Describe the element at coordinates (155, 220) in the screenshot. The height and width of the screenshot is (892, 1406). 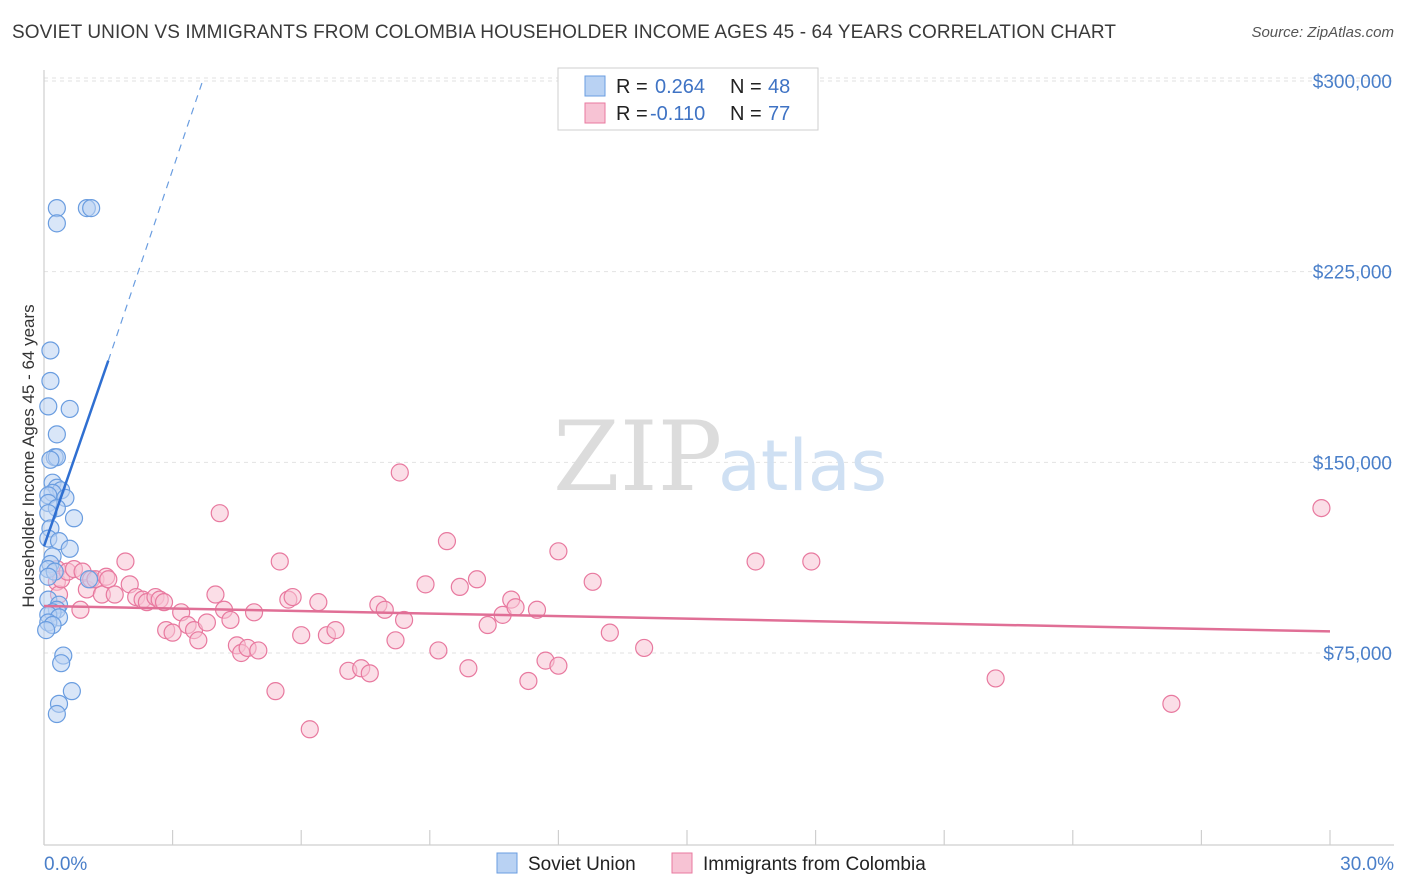
I see `trend-soviet-dashed` at that location.